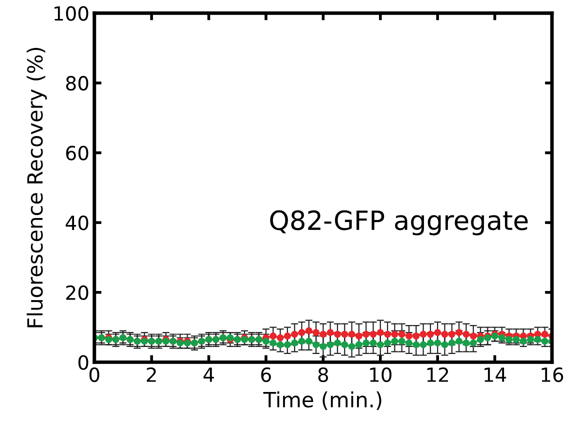  Describe the element at coordinates (77, 223) in the screenshot. I see `y-tick-label: 40` at that location.